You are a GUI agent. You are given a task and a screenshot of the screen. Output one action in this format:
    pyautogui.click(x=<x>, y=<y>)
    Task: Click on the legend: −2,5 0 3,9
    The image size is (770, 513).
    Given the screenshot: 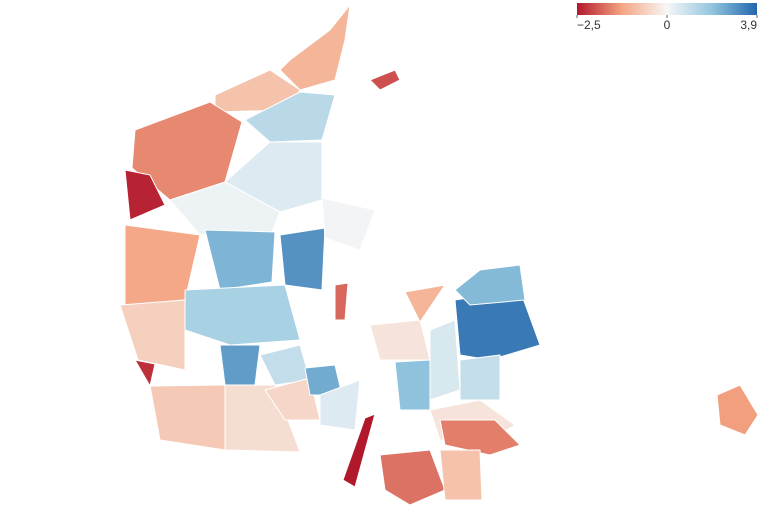 What is the action you would take?
    pyautogui.click(x=667, y=17)
    